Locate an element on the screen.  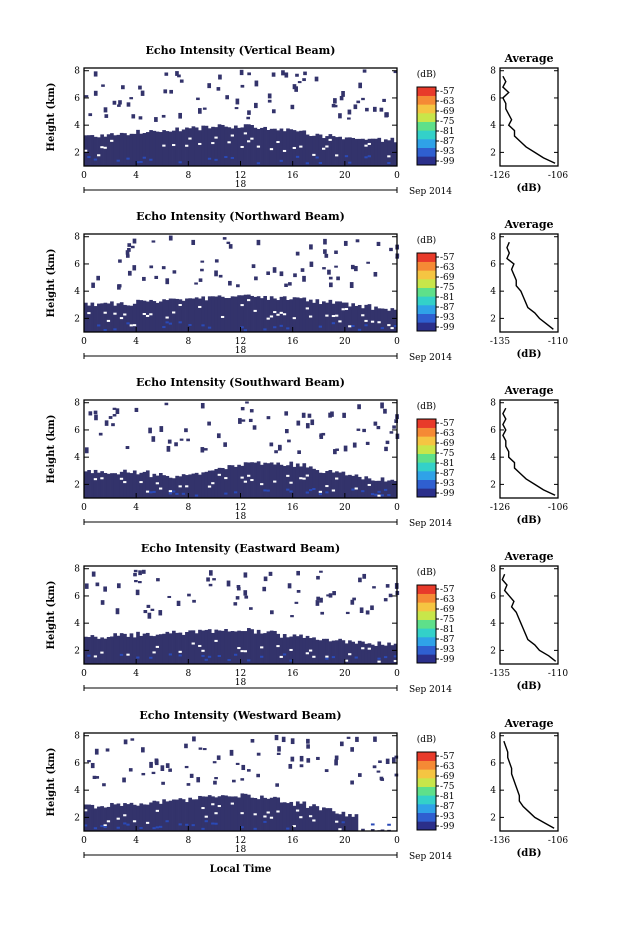
colorbar-tick-label: -57 is located at coordinates (447, 424).